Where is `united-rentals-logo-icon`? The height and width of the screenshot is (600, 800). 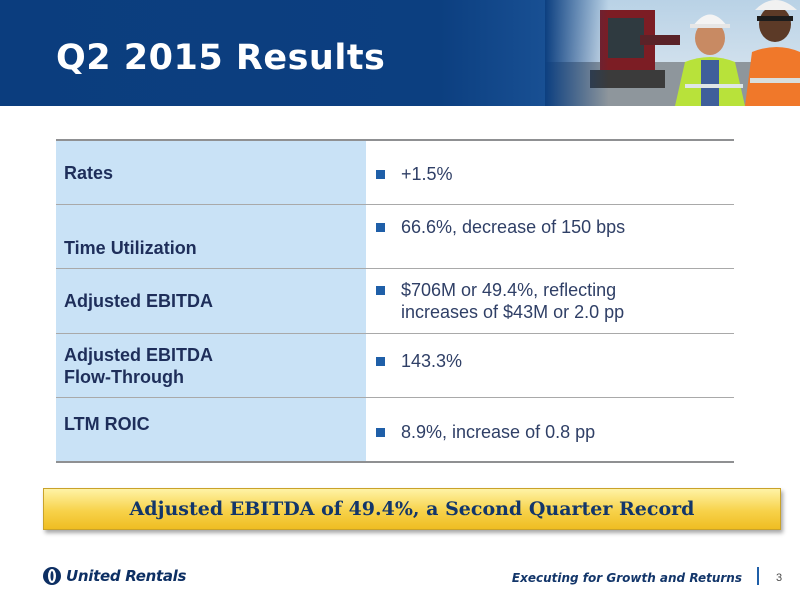 united-rentals-logo-icon is located at coordinates (52, 576).